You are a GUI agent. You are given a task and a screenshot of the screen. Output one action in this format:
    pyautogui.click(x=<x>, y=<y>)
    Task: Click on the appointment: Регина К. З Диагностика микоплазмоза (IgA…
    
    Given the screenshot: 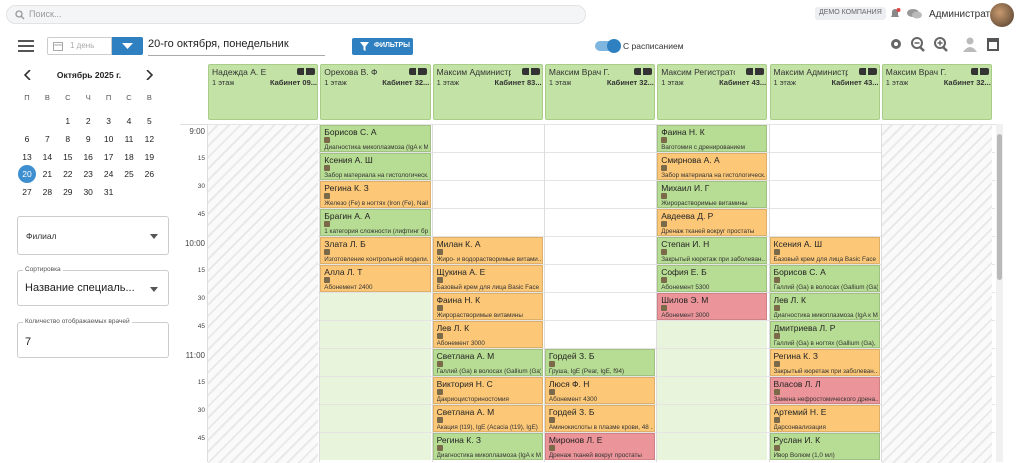 What is the action you would take?
    pyautogui.click(x=487, y=446)
    